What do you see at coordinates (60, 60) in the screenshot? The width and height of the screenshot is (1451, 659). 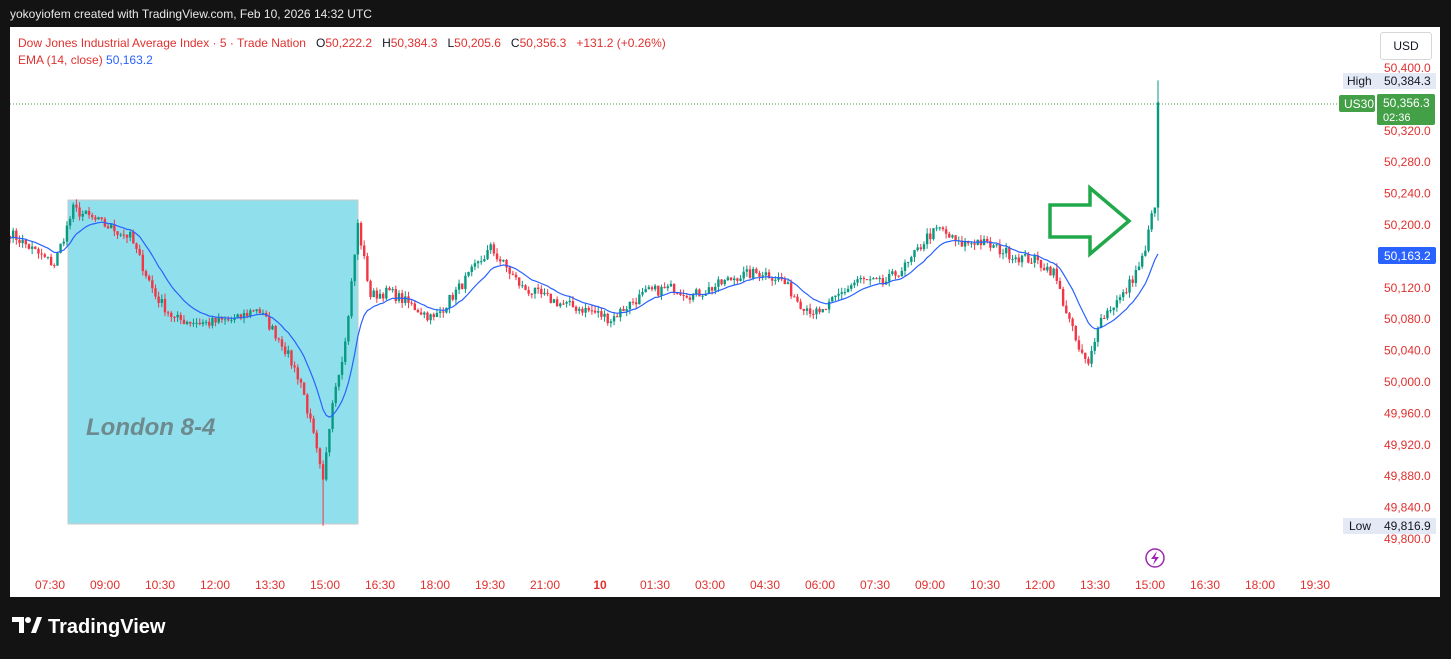 I see `ema-label: EMA (14, close)` at bounding box center [60, 60].